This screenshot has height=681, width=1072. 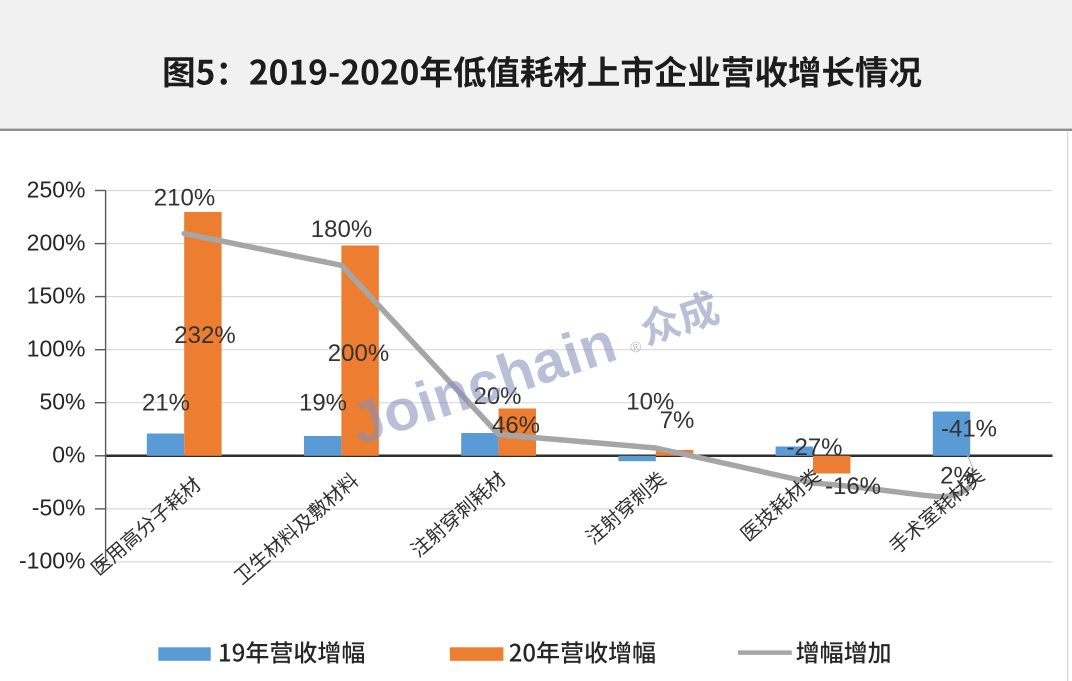 I want to click on svg-text: 0%, so click(x=68, y=455).